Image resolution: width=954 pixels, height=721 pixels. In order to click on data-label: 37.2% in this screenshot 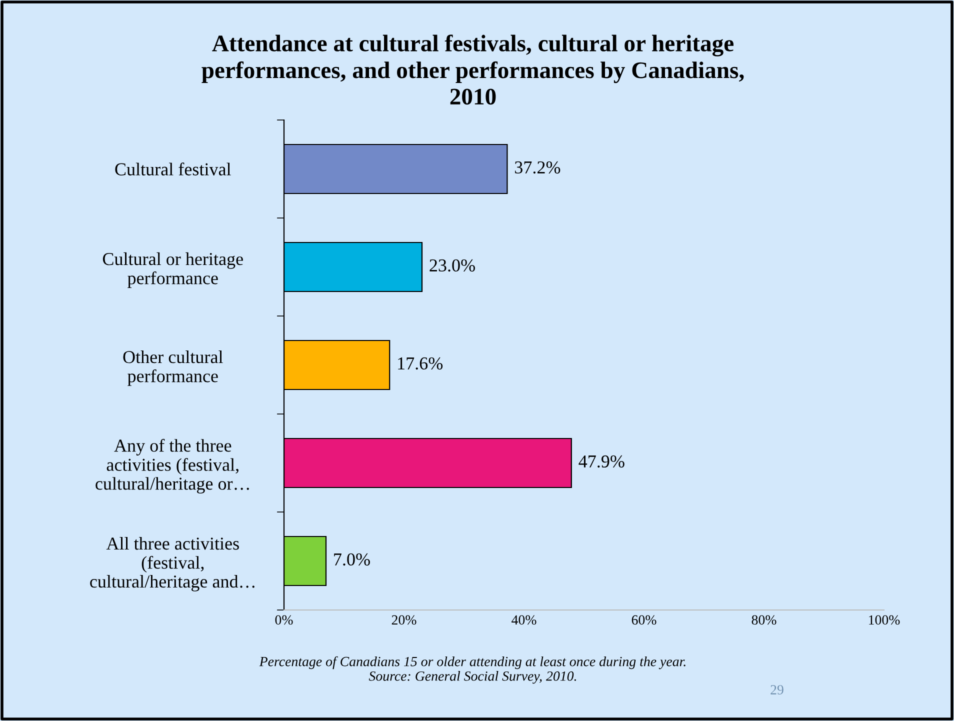, I will do `click(537, 167)`.